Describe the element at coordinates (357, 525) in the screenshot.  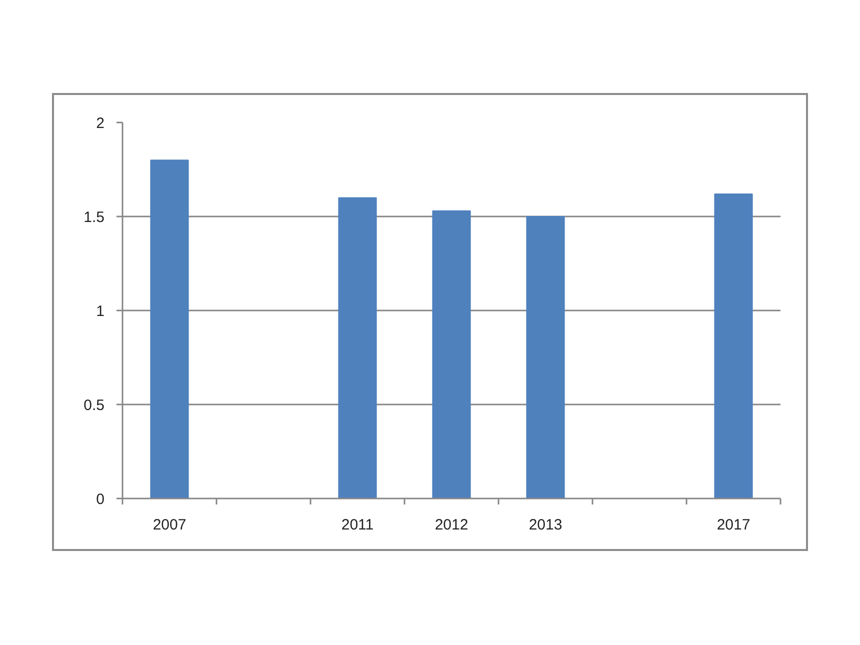
I see `x-tick-label: 2011` at that location.